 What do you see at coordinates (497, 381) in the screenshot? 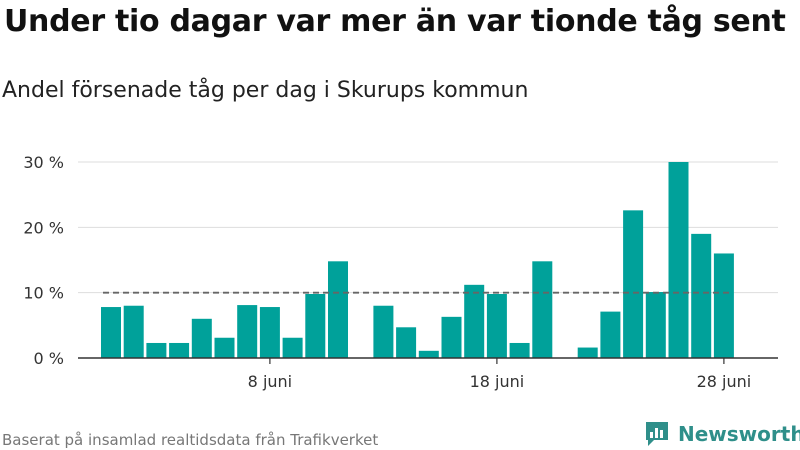
I see `x-tick-label: 18 juni` at bounding box center [497, 381].